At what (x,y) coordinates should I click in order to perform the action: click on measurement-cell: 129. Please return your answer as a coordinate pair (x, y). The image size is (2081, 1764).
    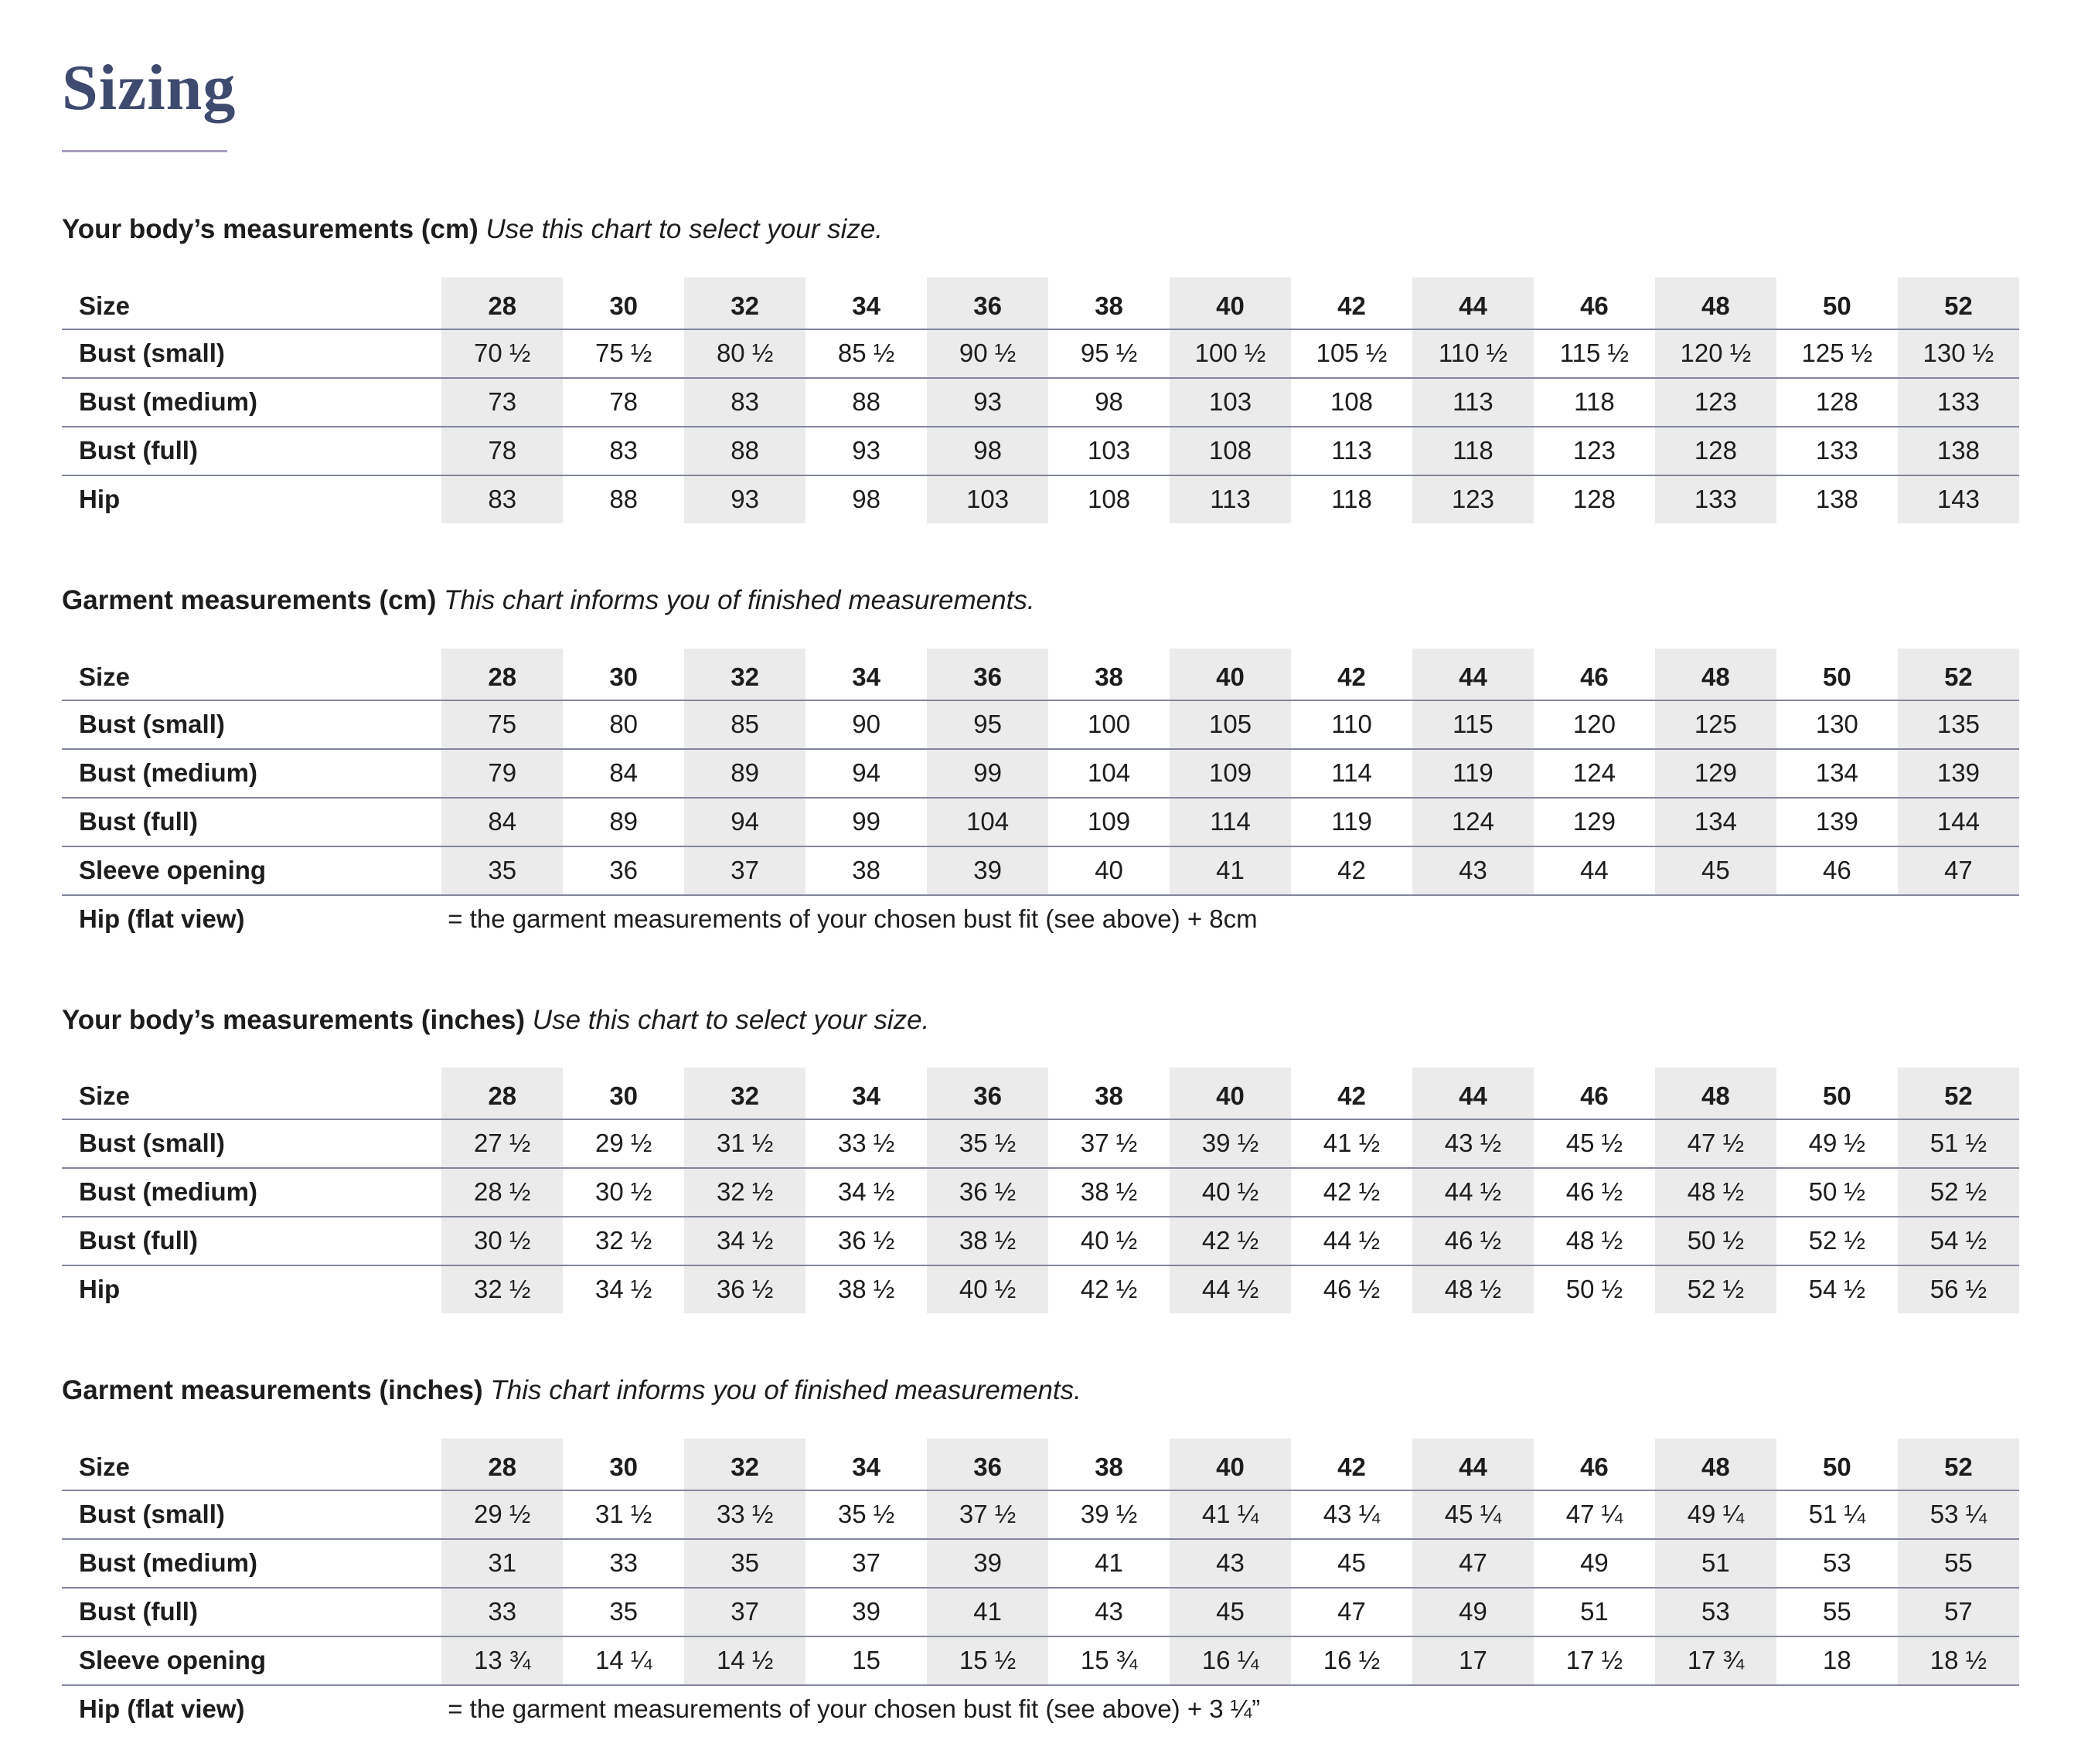
    Looking at the image, I should click on (1715, 773).